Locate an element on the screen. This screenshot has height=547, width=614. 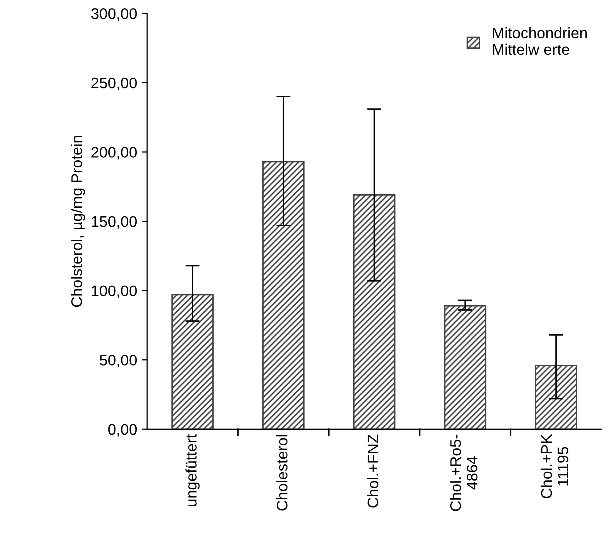
y-tick-label: 200,00 is located at coordinates (115, 153).